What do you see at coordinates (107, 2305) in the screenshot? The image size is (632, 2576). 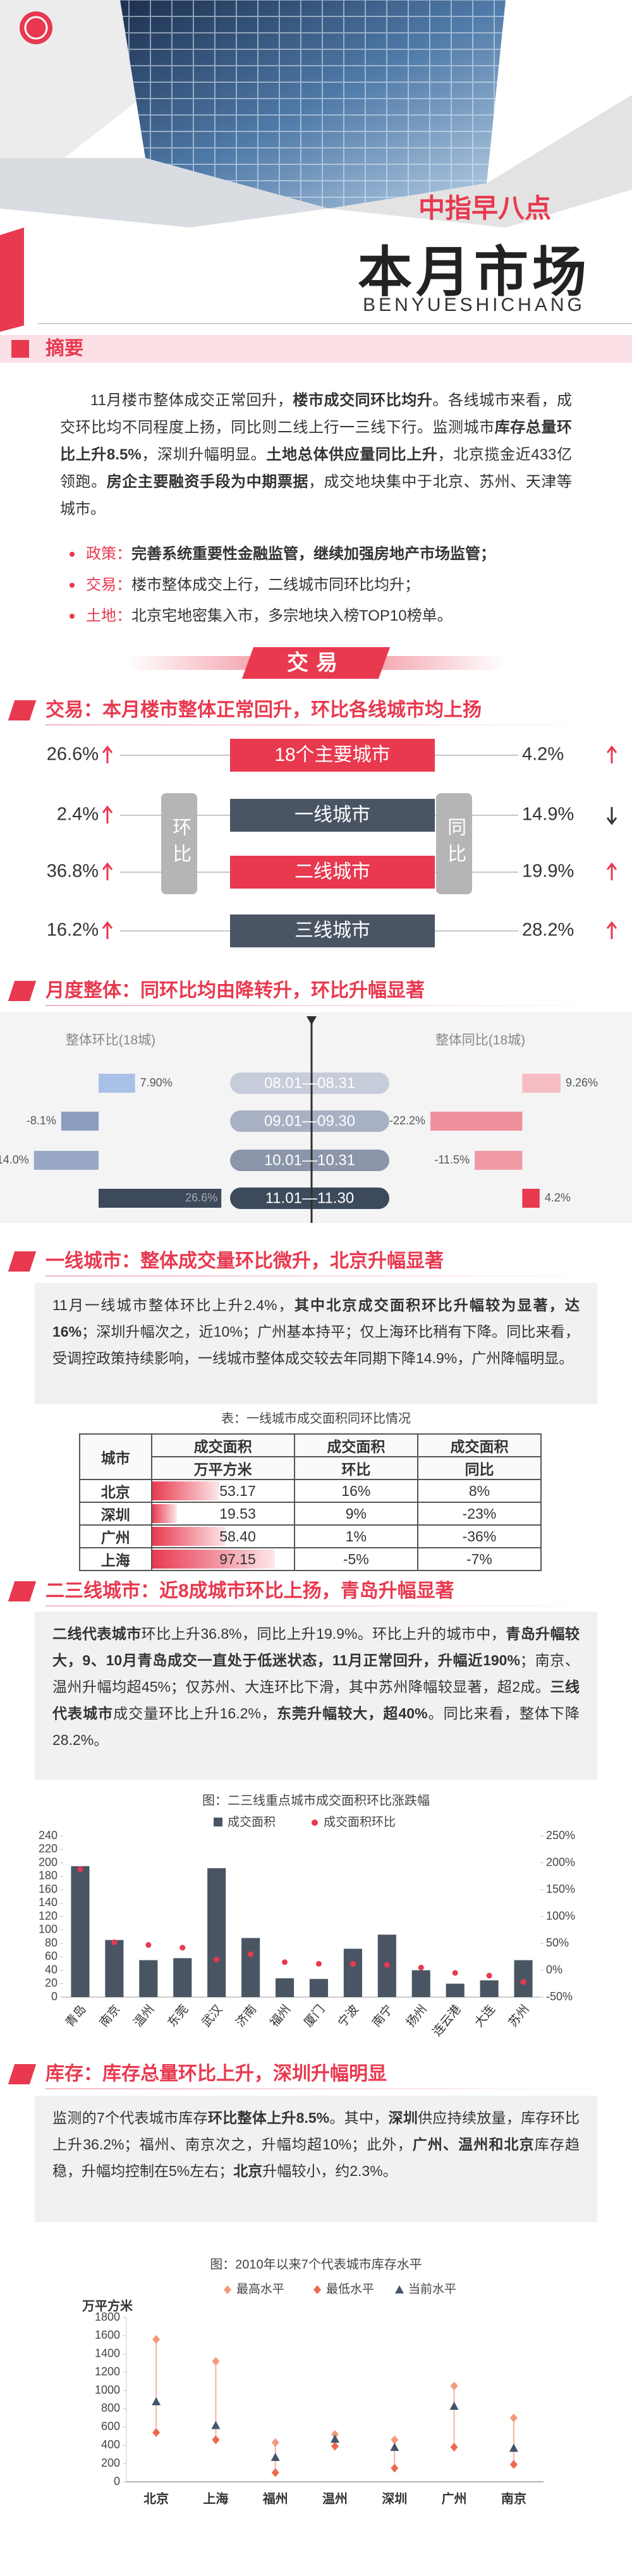 I see `y-axis-label: 万平方米` at bounding box center [107, 2305].